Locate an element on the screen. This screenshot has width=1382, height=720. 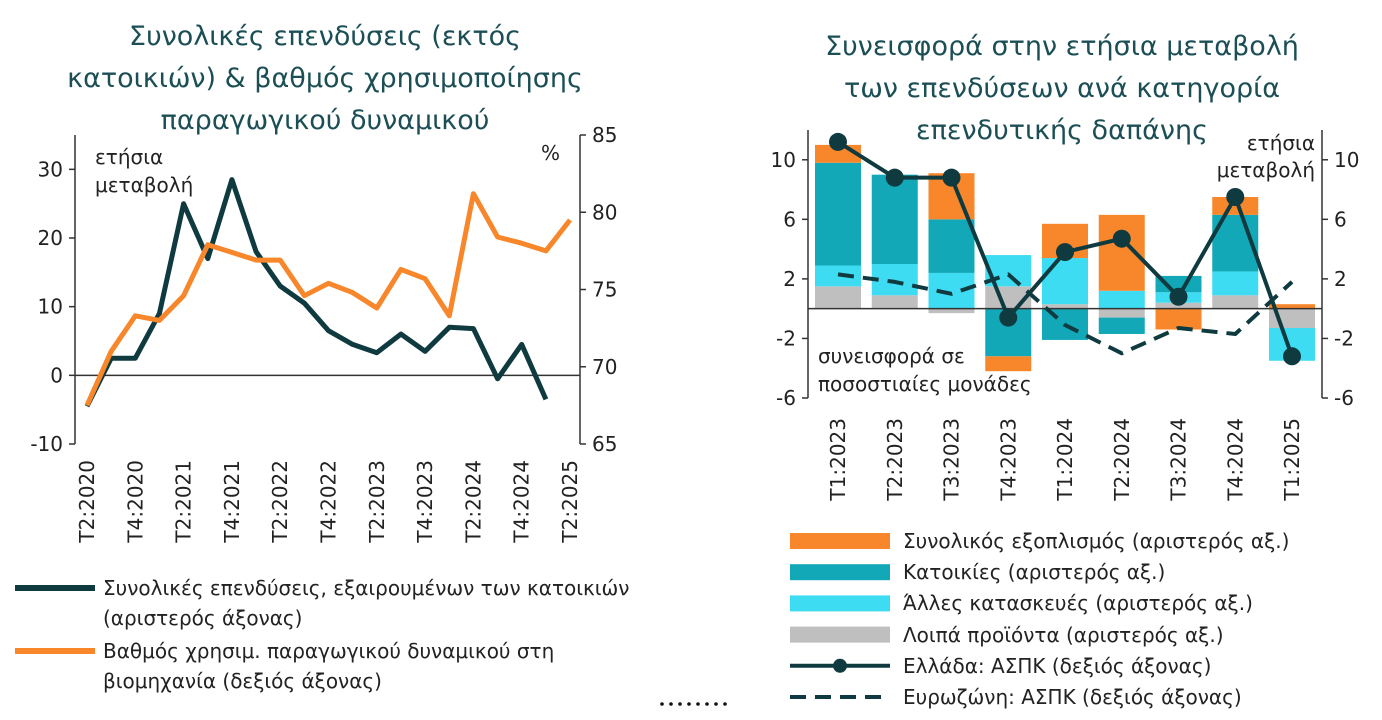
x-tick-label: T3:2023 is located at coordinates (952, 460).